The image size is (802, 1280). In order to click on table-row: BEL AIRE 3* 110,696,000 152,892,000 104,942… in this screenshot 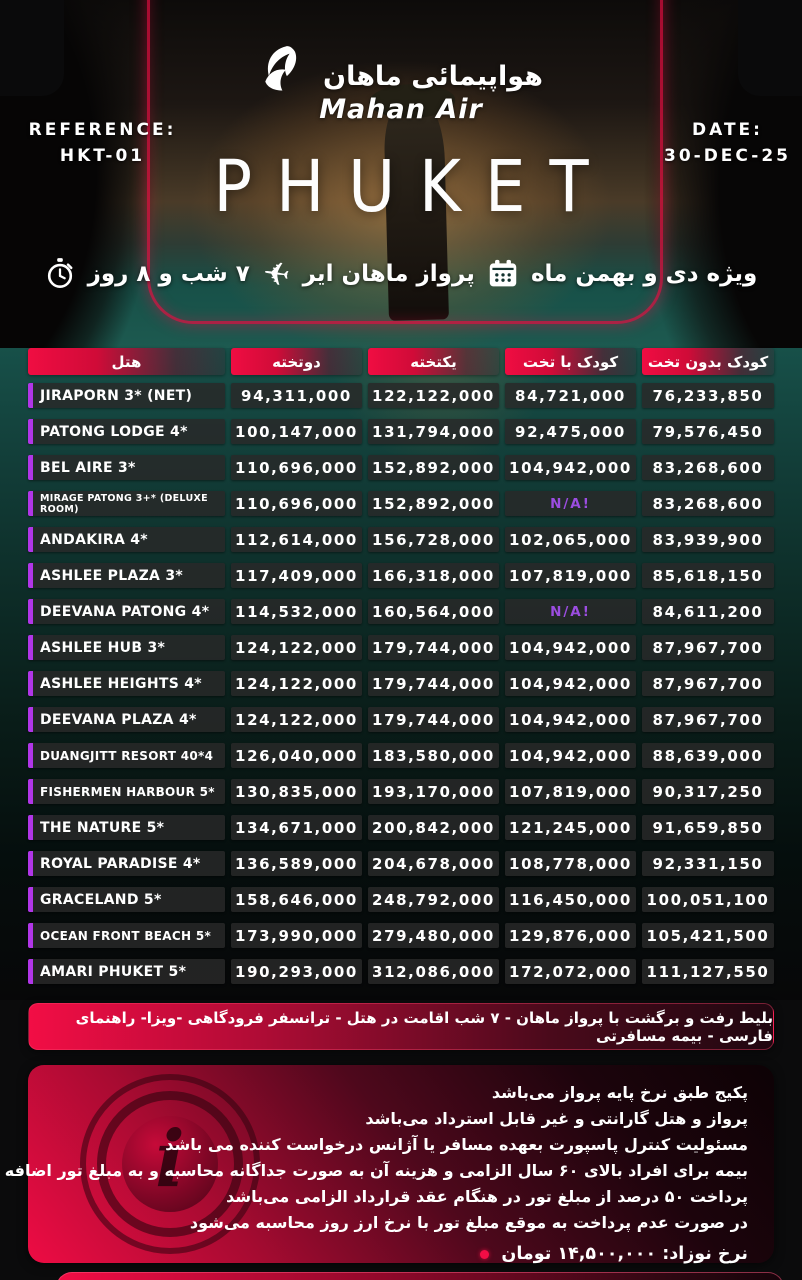, I will do `click(401, 467)`.